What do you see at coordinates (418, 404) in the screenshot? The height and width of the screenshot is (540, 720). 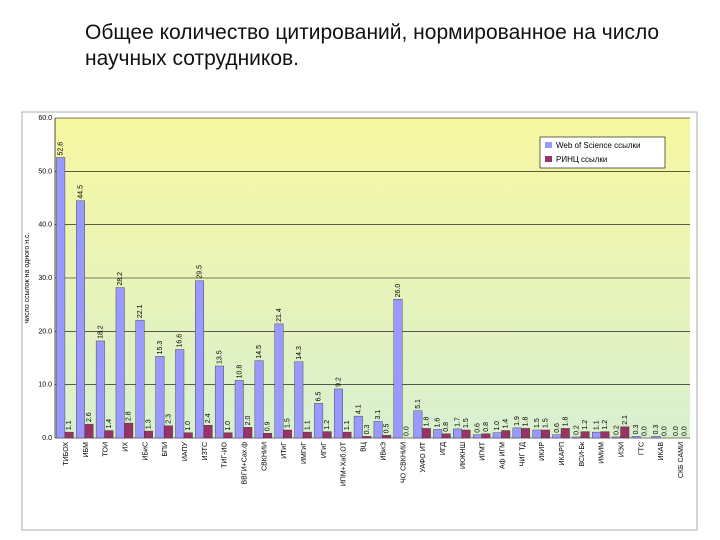 I see `value-label-wos: 5.1` at bounding box center [418, 404].